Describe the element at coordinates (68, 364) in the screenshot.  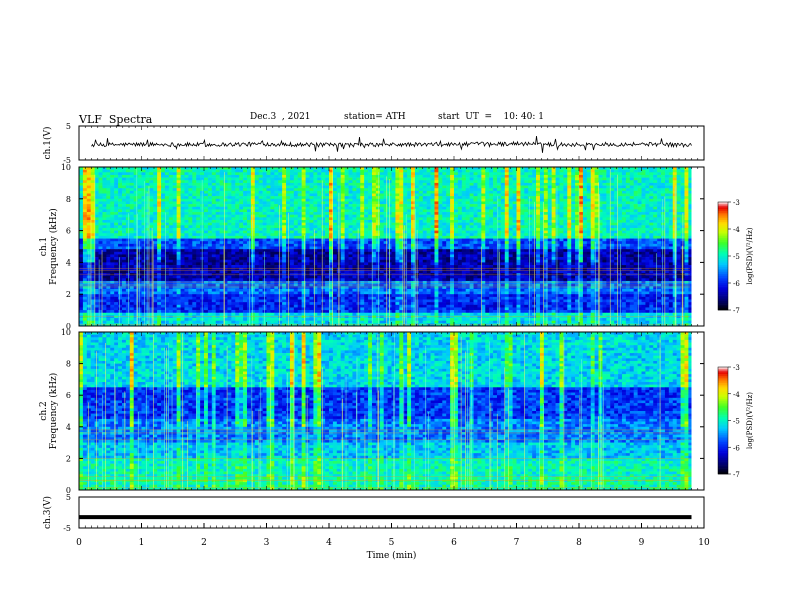
I see `ch2-spectrogram-ytick-label: 8` at that location.